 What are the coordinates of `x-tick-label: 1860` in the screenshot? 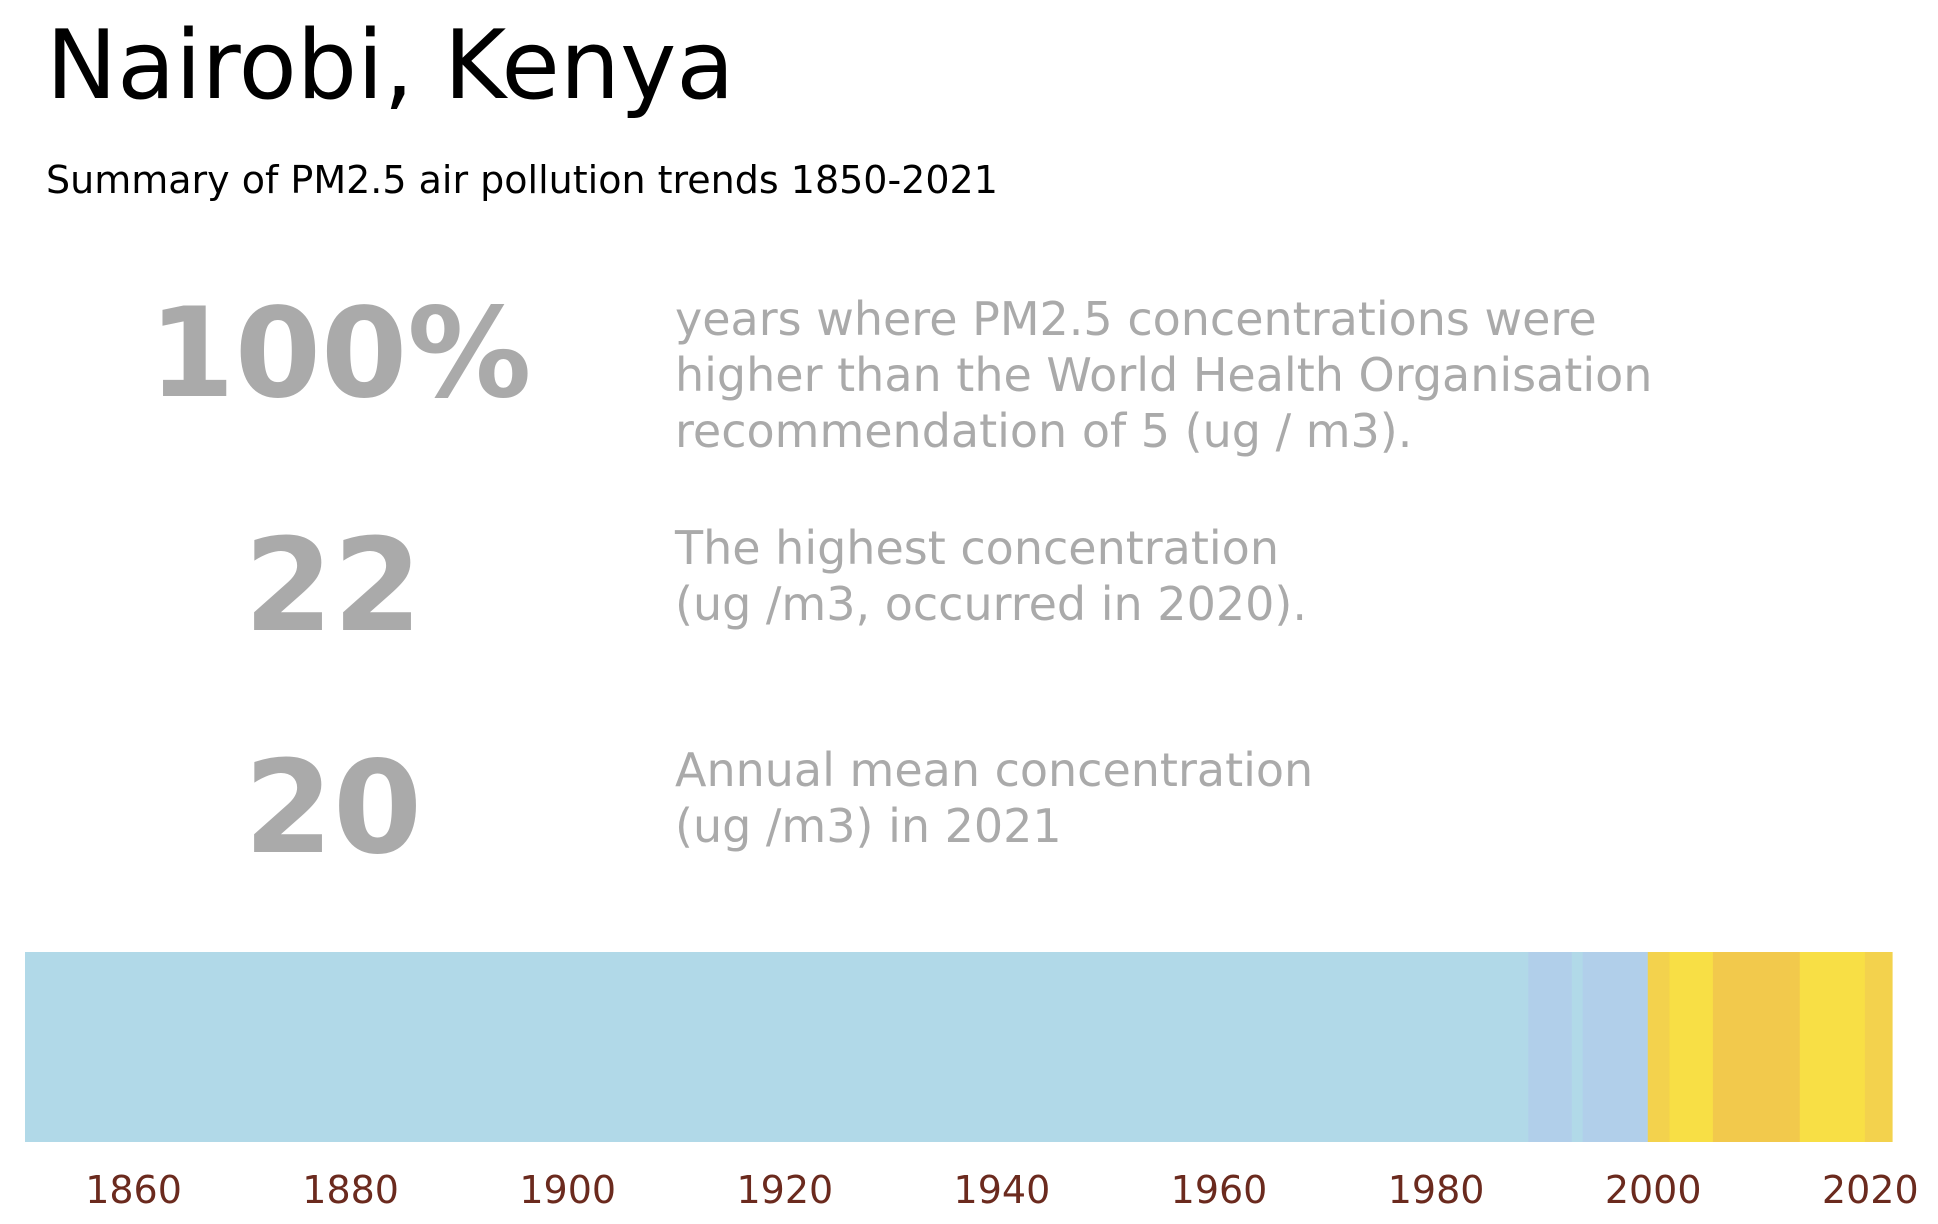 It's located at (133, 1190).